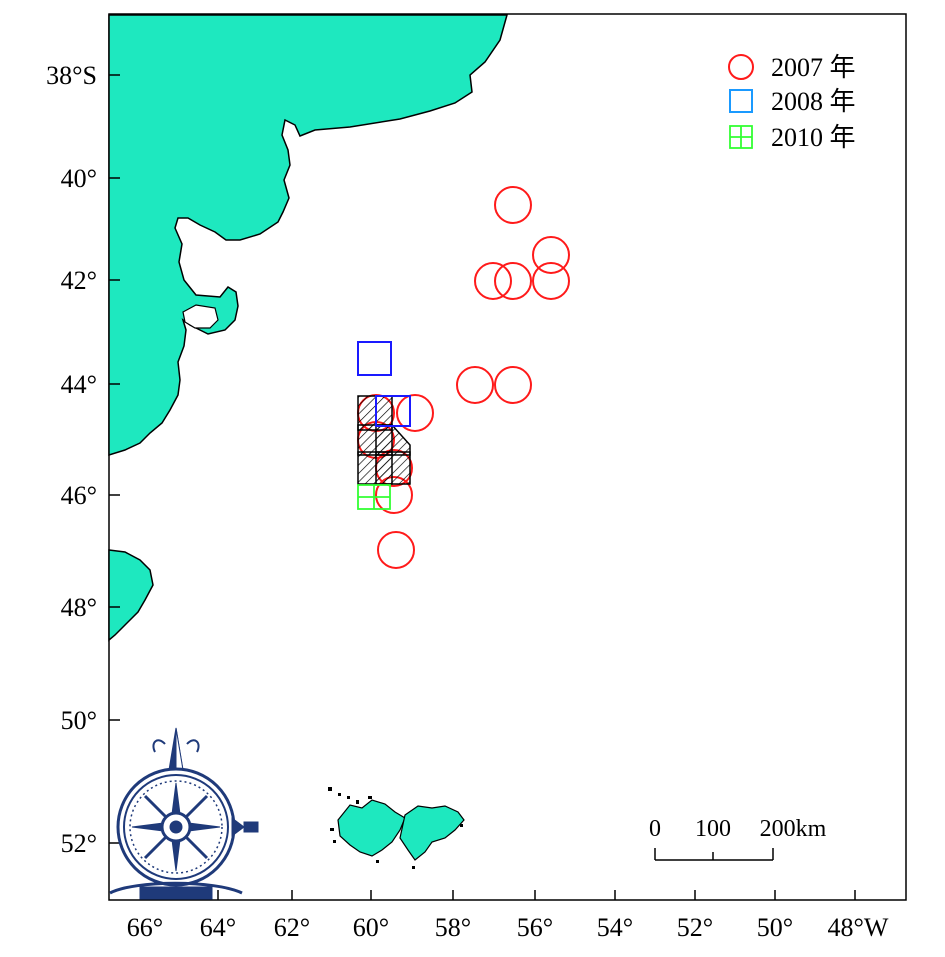 This screenshot has width=945, height=957. Describe the element at coordinates (741, 101) in the screenshot. I see `legend-square-icon` at that location.